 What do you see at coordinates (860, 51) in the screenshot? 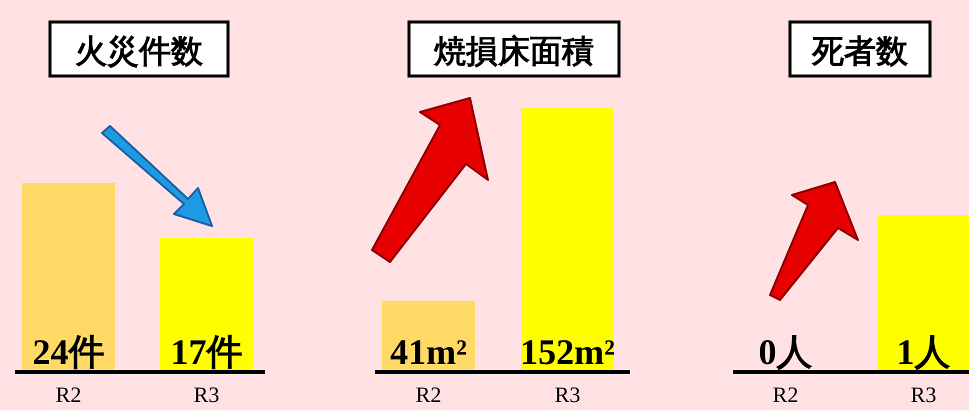
I see `chart-title: 死者数` at bounding box center [860, 51].